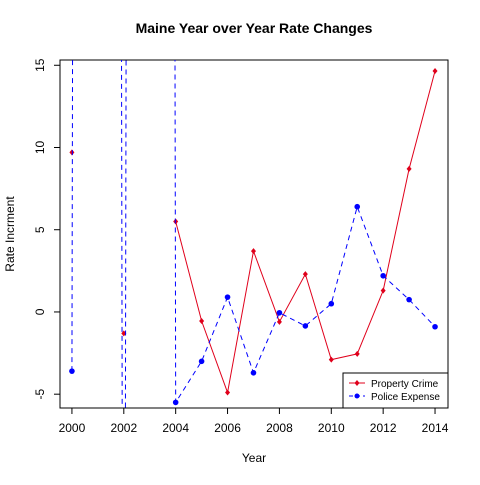 This screenshot has width=480, height=485. I want to click on y-tick-label: 10, so click(40, 147).